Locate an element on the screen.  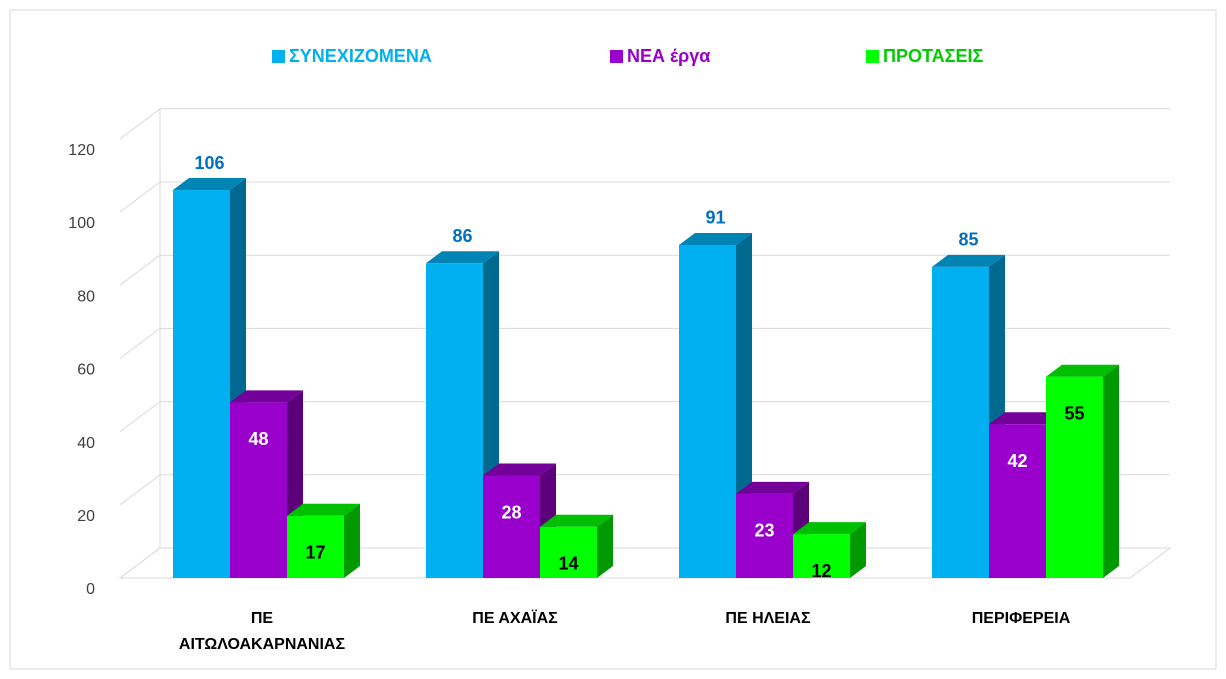
y-tick-label: 20 is located at coordinates (86, 516).